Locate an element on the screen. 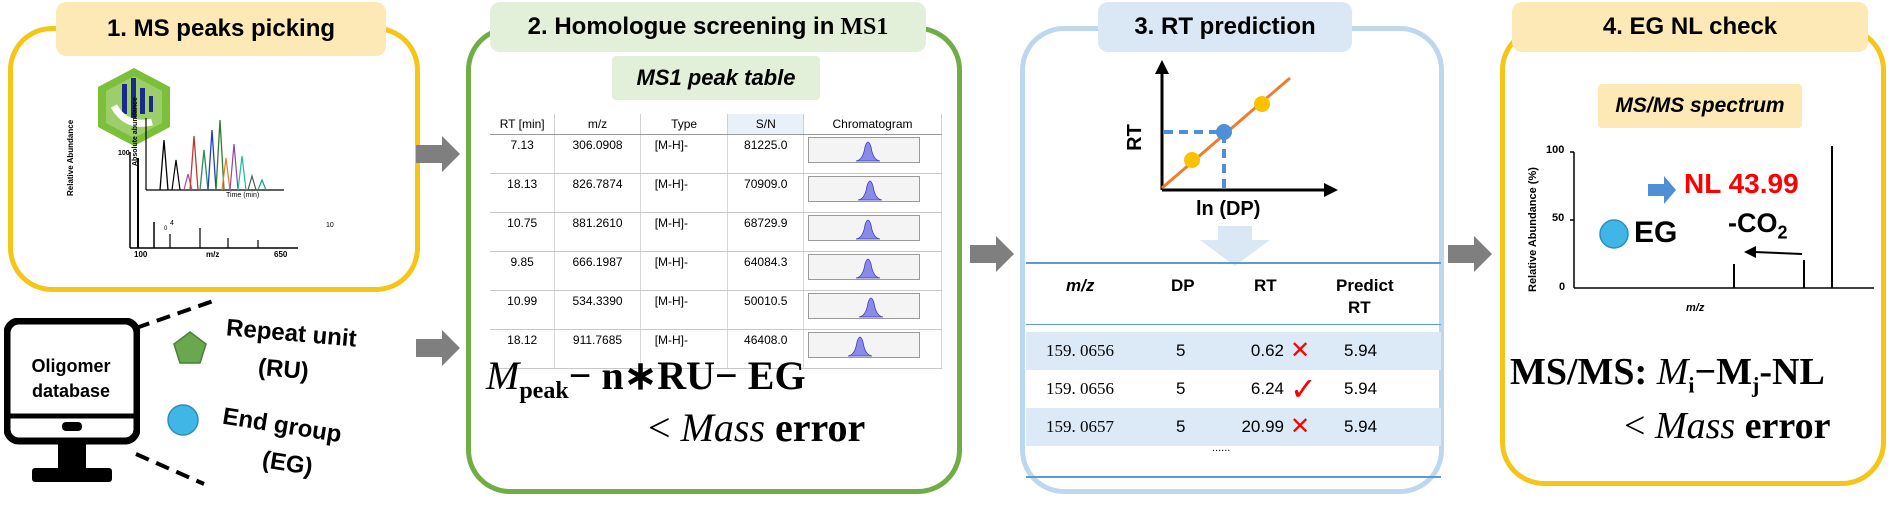 The height and width of the screenshot is (509, 1892). rt-table-bottom-rule is located at coordinates (1233, 477).